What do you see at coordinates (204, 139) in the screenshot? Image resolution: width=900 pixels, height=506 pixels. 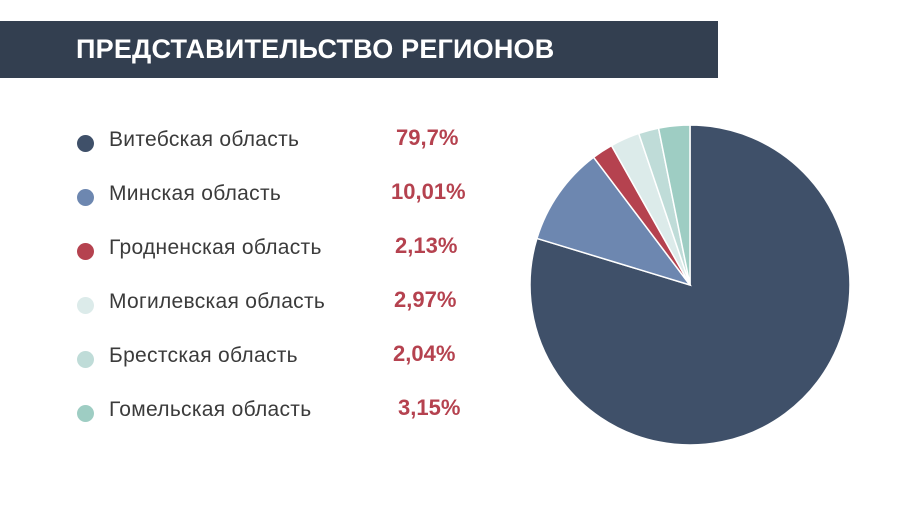 I see `legend-label: Витебская область` at bounding box center [204, 139].